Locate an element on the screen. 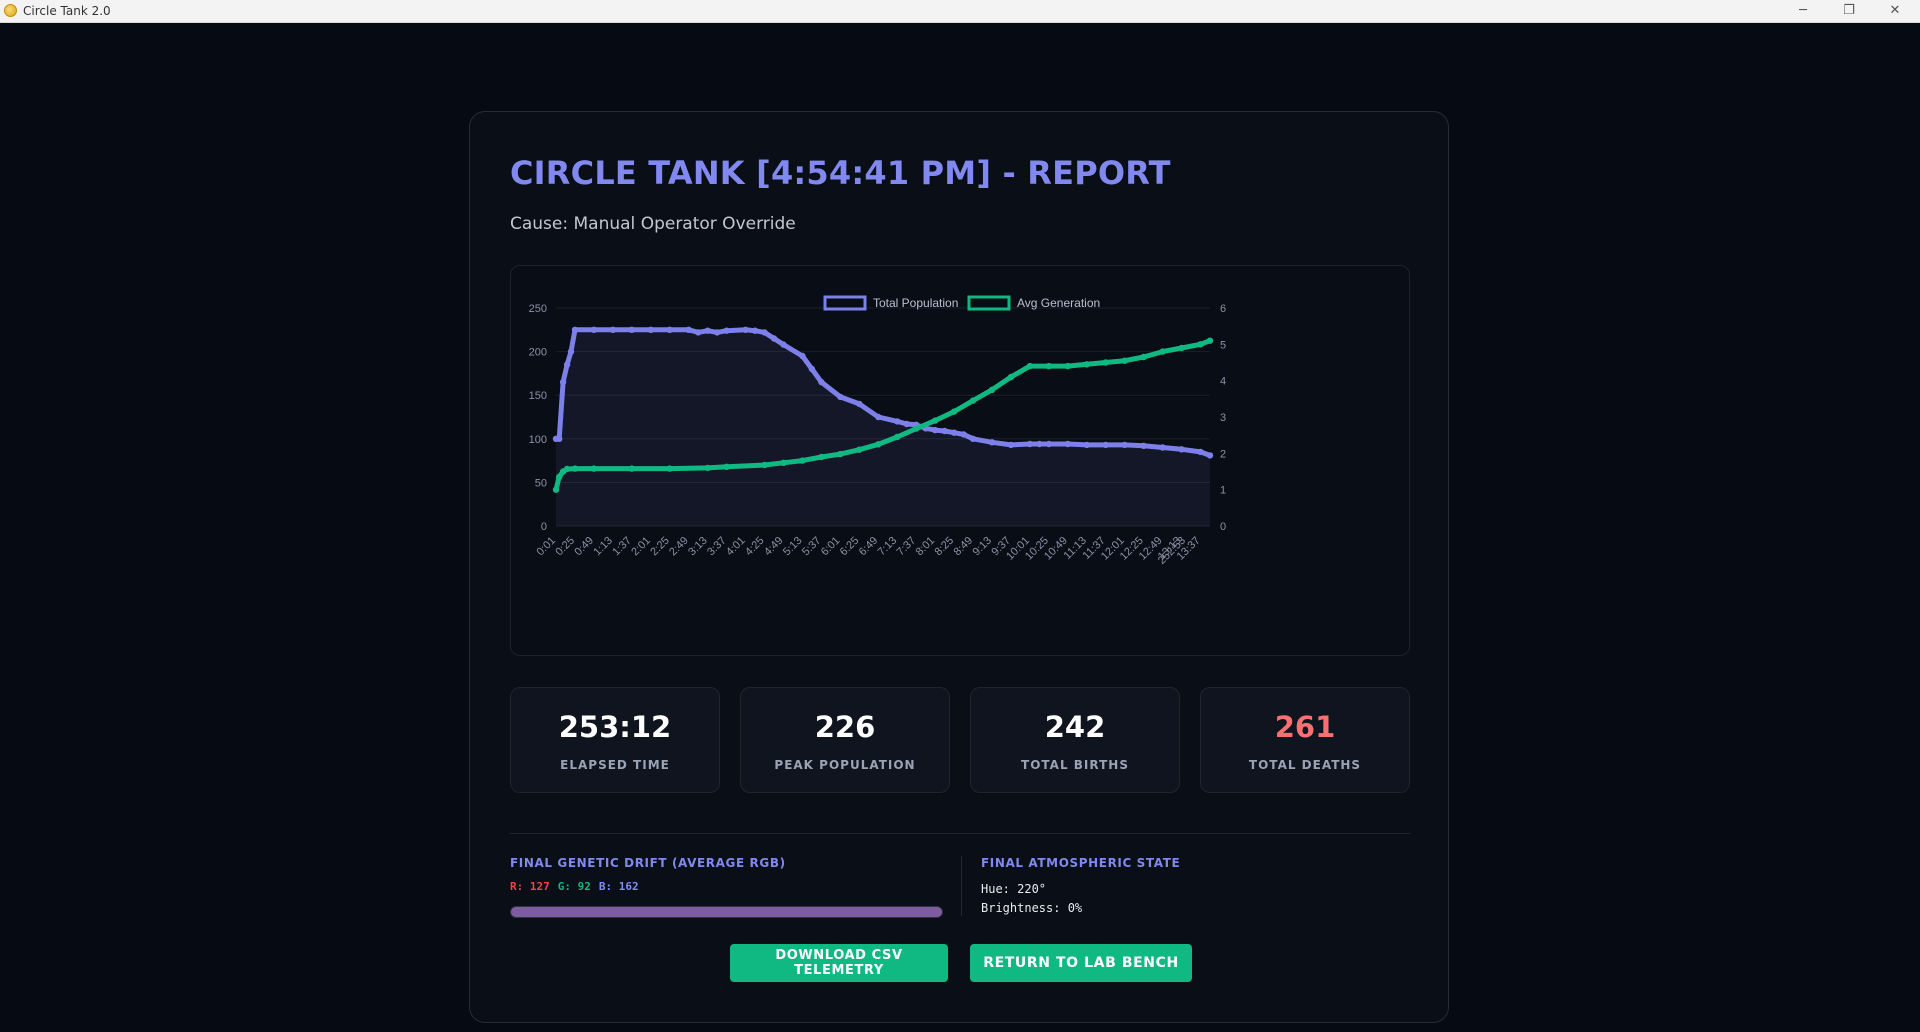 The height and width of the screenshot is (1032, 1920). legend-label: Total Population is located at coordinates (915, 303).